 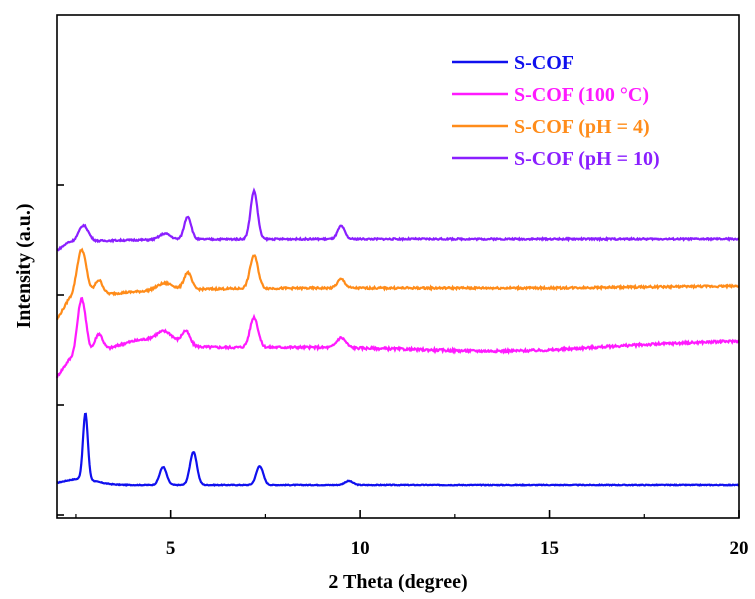 I want to click on x-tick-label-20: 20, so click(x=739, y=548).